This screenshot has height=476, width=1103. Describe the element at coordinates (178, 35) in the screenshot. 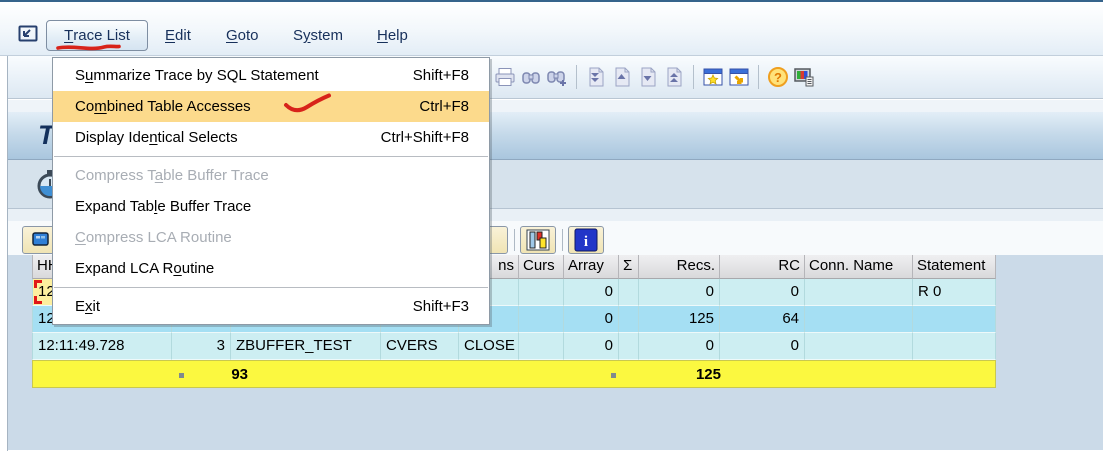

I see `menu-edit: Edit` at that location.